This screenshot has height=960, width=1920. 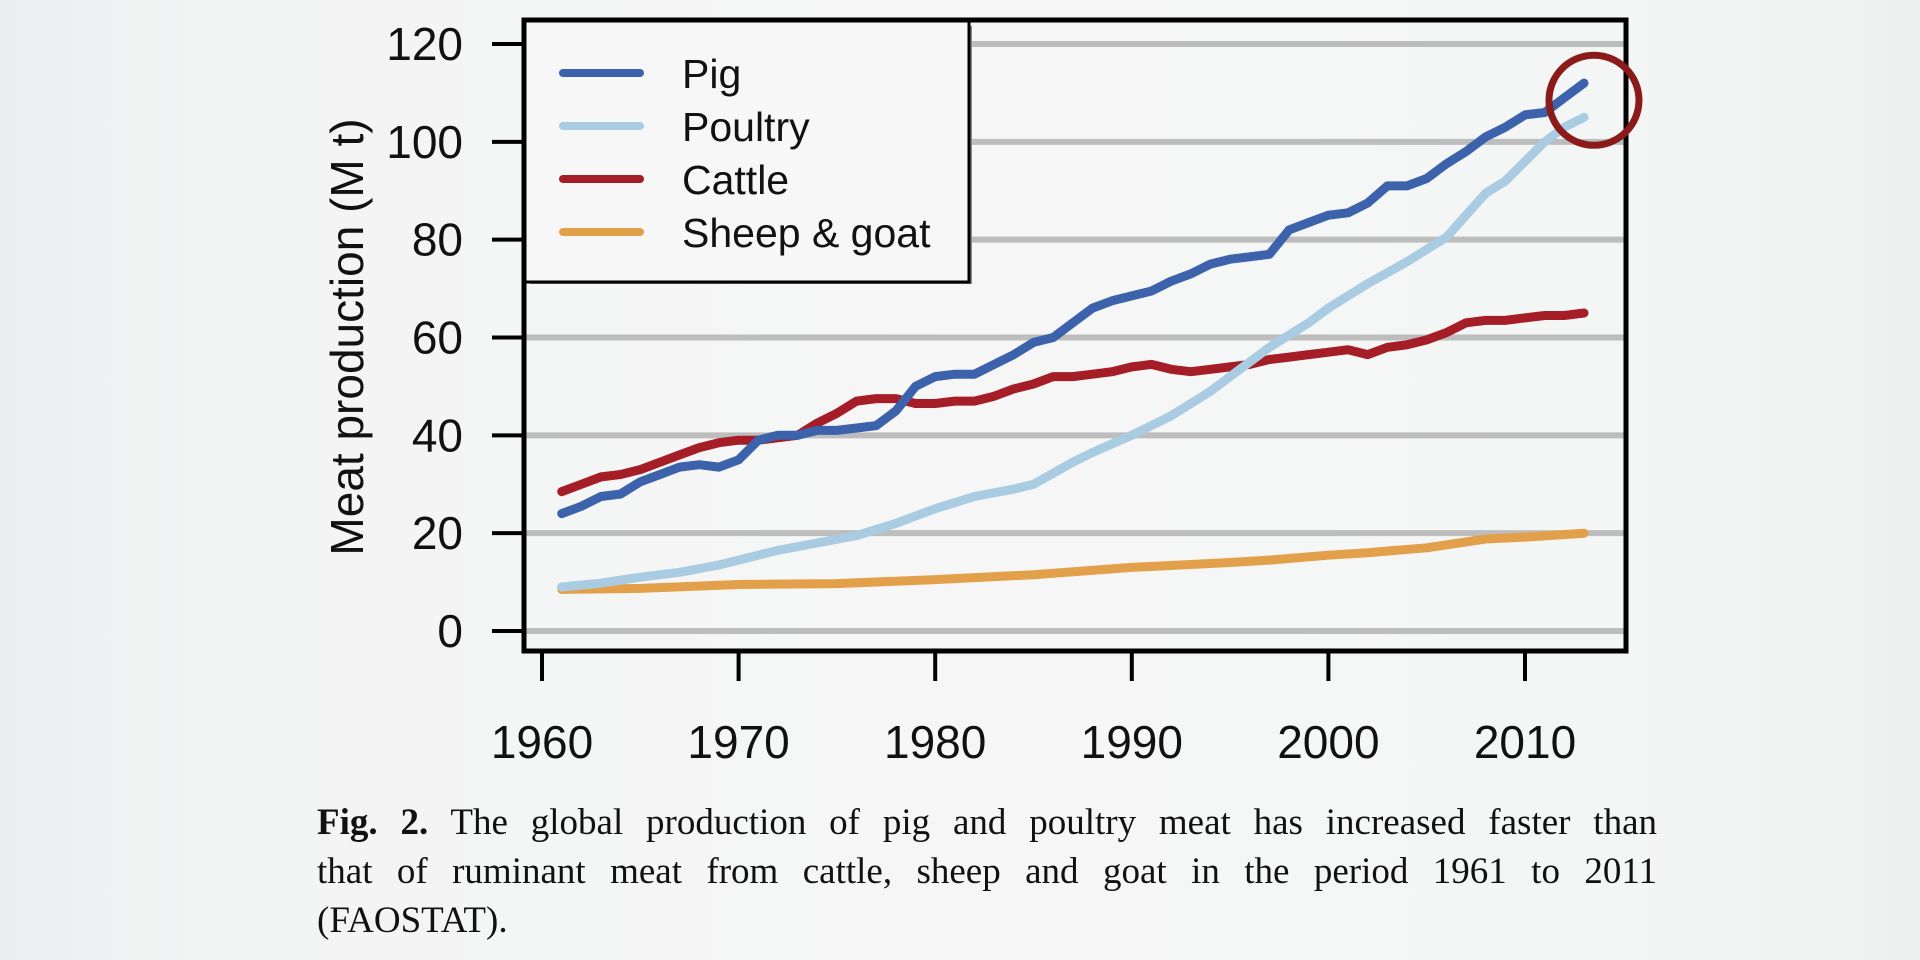 I want to click on y-axis-label: Meat production (M t), so click(x=347, y=336).